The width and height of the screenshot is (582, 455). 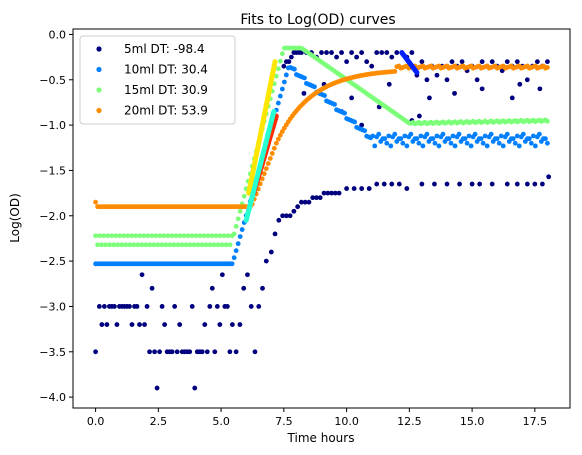 What do you see at coordinates (159, 421) in the screenshot?
I see `x-tick-label: 2.5` at bounding box center [159, 421].